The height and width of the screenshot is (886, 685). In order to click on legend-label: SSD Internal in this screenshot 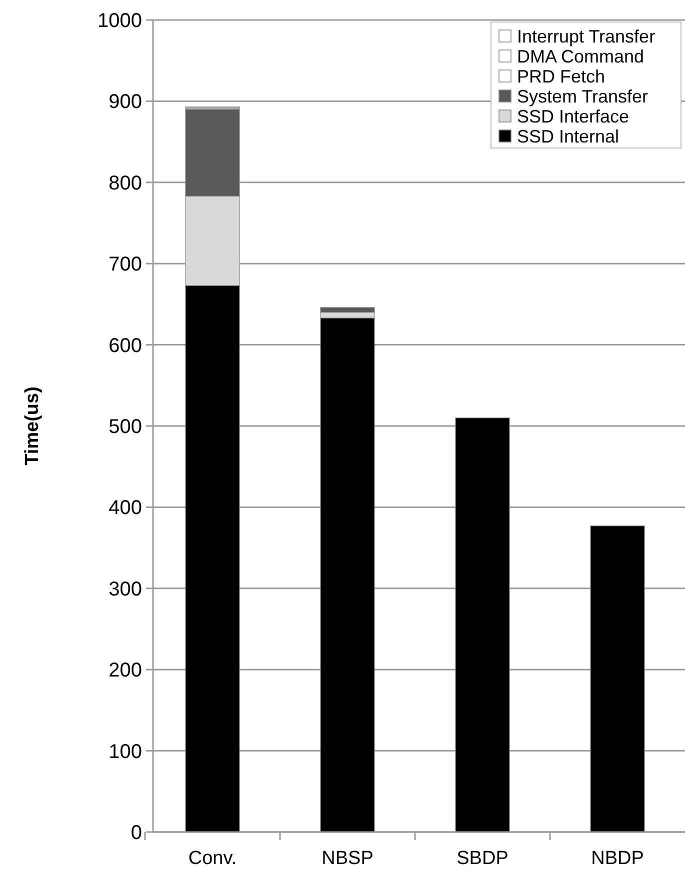, I will do `click(568, 136)`.